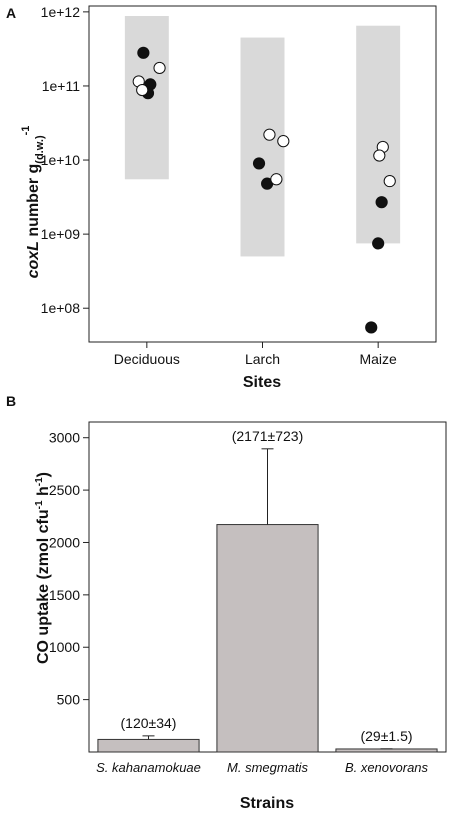  I want to click on y-tick-label: 2000, so click(64, 542).